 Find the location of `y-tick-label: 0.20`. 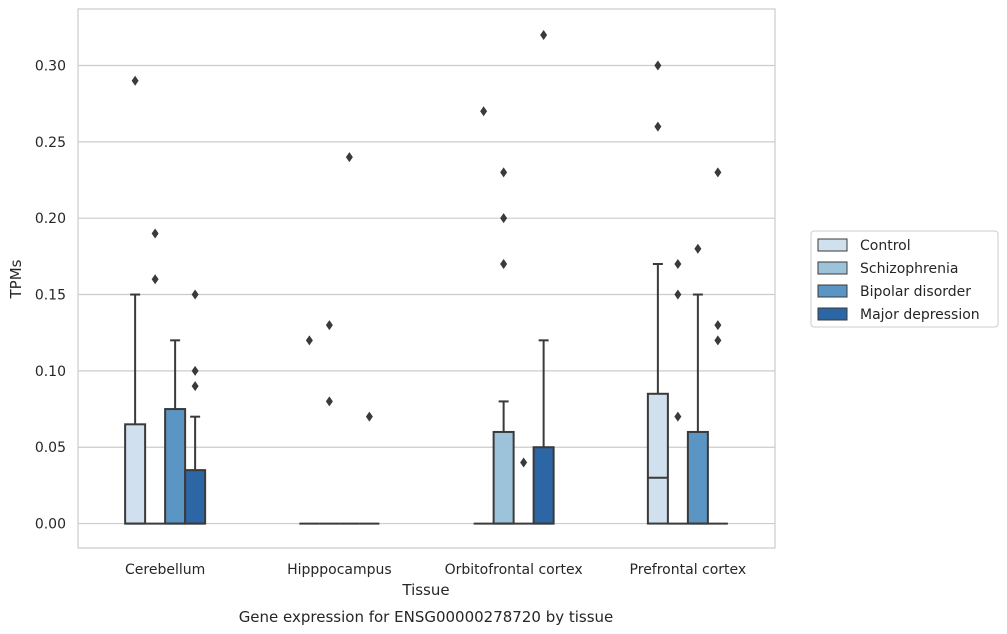

y-tick-label: 0.20 is located at coordinates (50, 219).